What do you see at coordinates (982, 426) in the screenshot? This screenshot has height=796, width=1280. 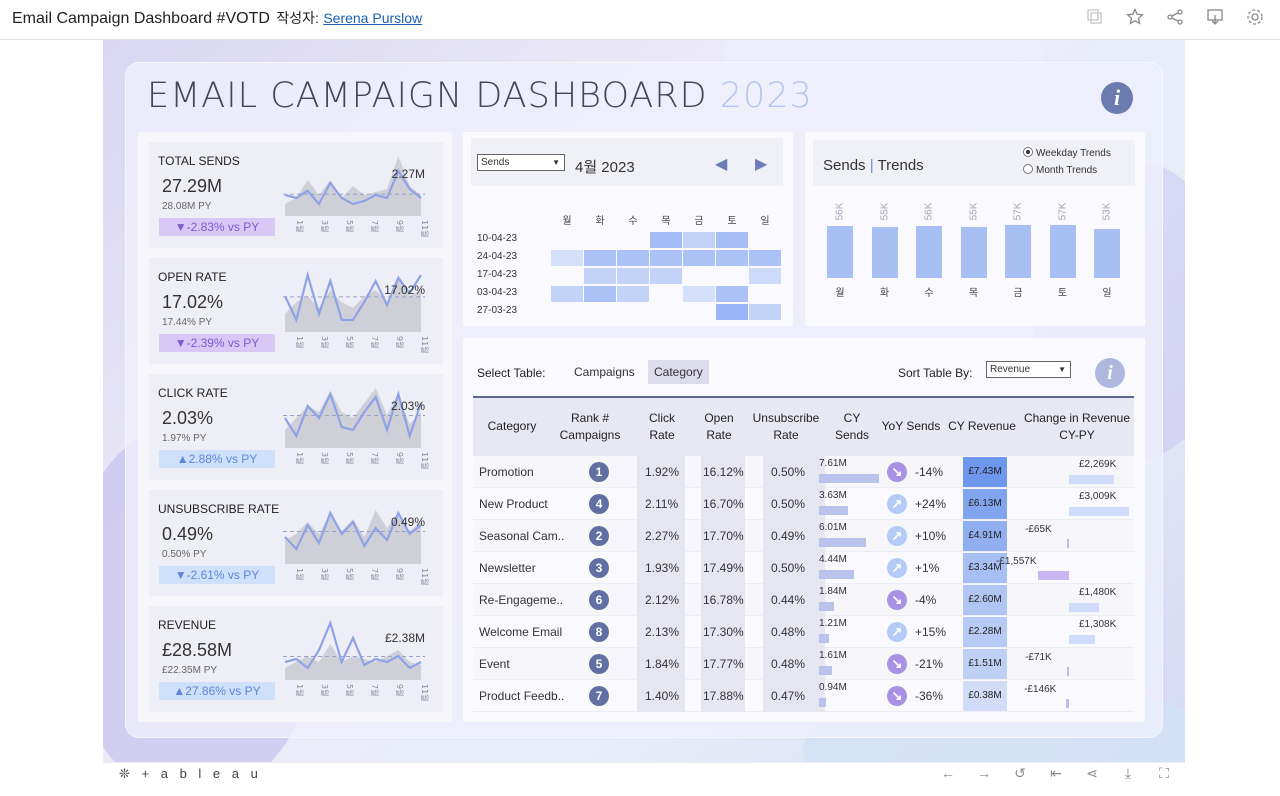 I see `col-header-cy-revenue: CY Revenue` at bounding box center [982, 426].